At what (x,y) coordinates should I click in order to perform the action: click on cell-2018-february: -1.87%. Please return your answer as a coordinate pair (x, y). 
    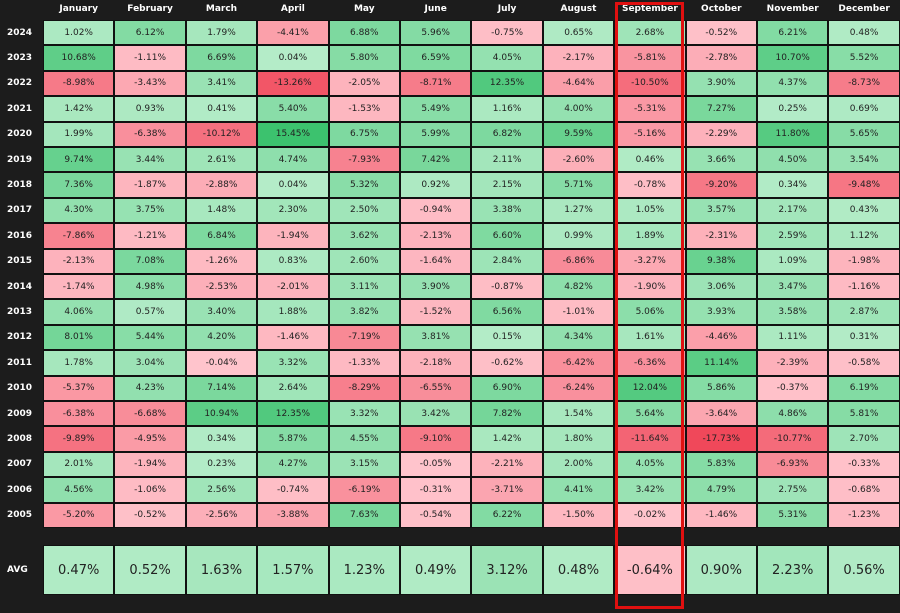
    Looking at the image, I should click on (150, 185).